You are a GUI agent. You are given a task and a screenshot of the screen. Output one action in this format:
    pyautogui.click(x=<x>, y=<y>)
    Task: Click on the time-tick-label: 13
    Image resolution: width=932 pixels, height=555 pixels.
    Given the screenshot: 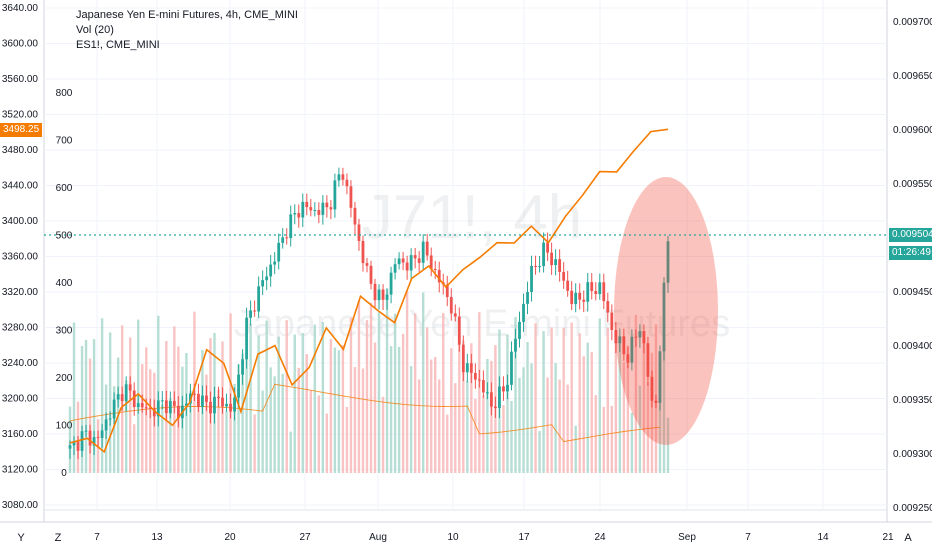 What is the action you would take?
    pyautogui.click(x=157, y=537)
    